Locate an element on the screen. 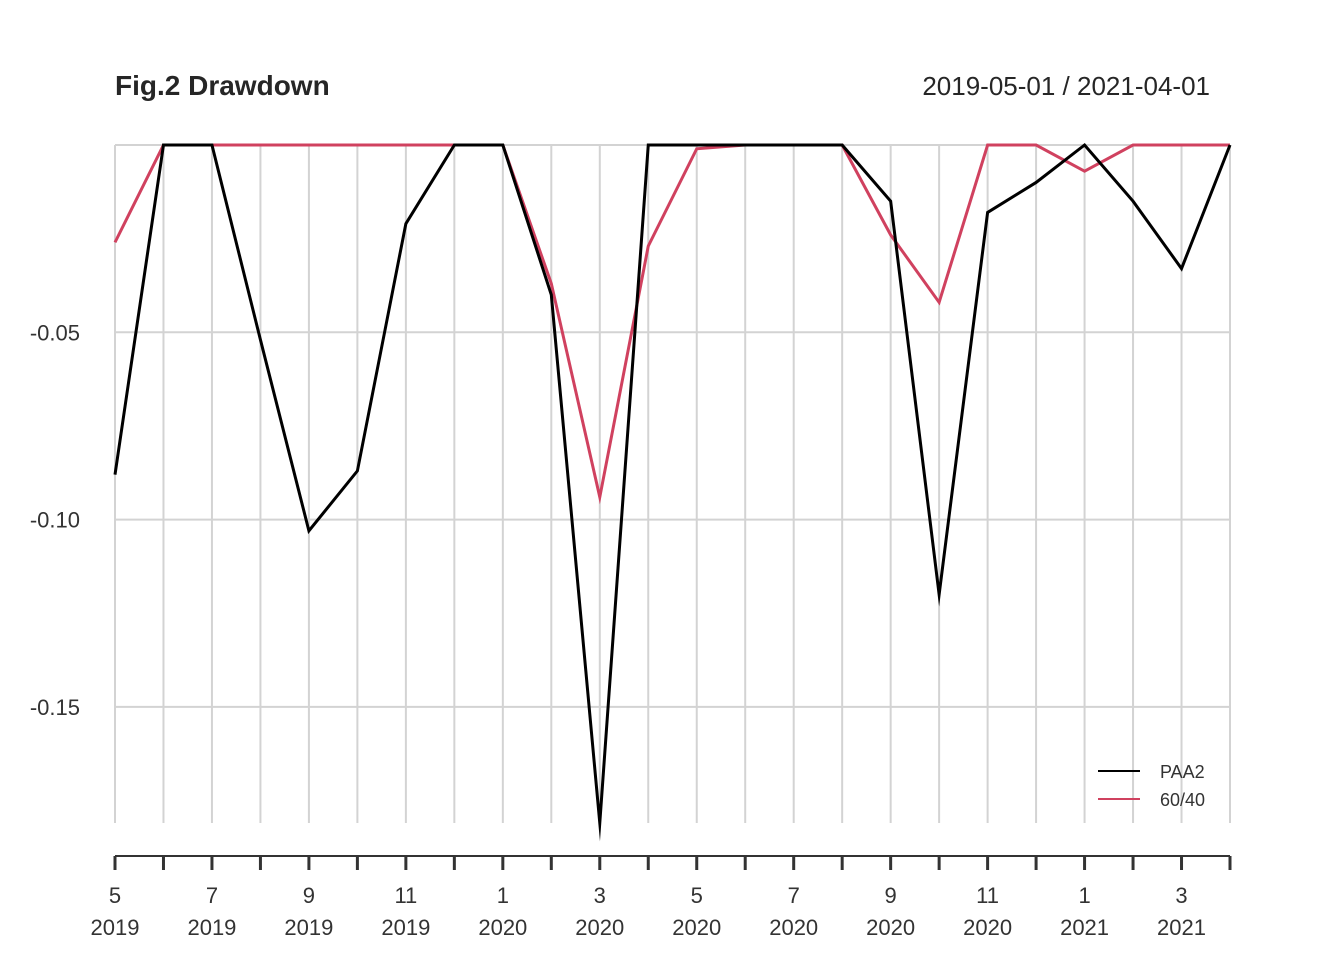 The image size is (1344, 960). date-range-label: 2019-05-01 / 2021-04-01 is located at coordinates (1066, 86).